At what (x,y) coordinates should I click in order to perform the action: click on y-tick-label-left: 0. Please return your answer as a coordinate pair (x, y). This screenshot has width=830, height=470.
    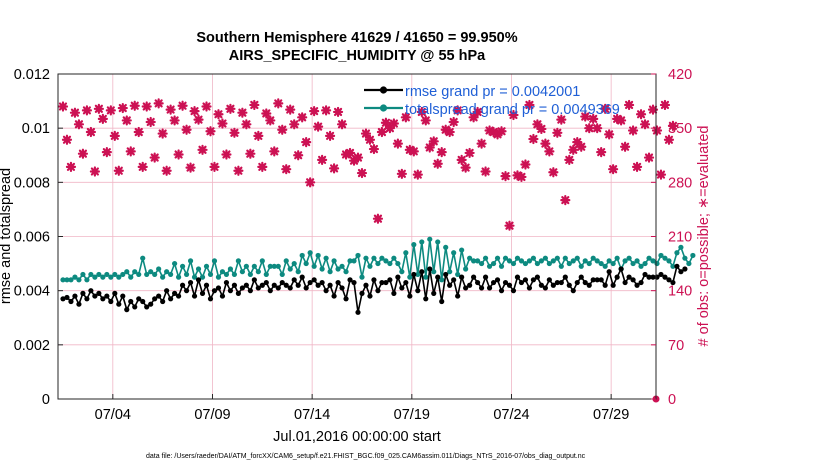
    Looking at the image, I should click on (46, 400).